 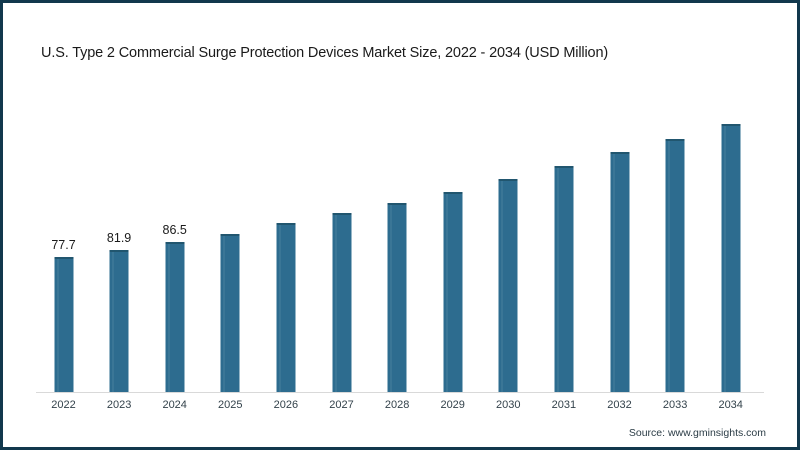 I want to click on x-axis-tick-label: 2034, so click(x=730, y=405).